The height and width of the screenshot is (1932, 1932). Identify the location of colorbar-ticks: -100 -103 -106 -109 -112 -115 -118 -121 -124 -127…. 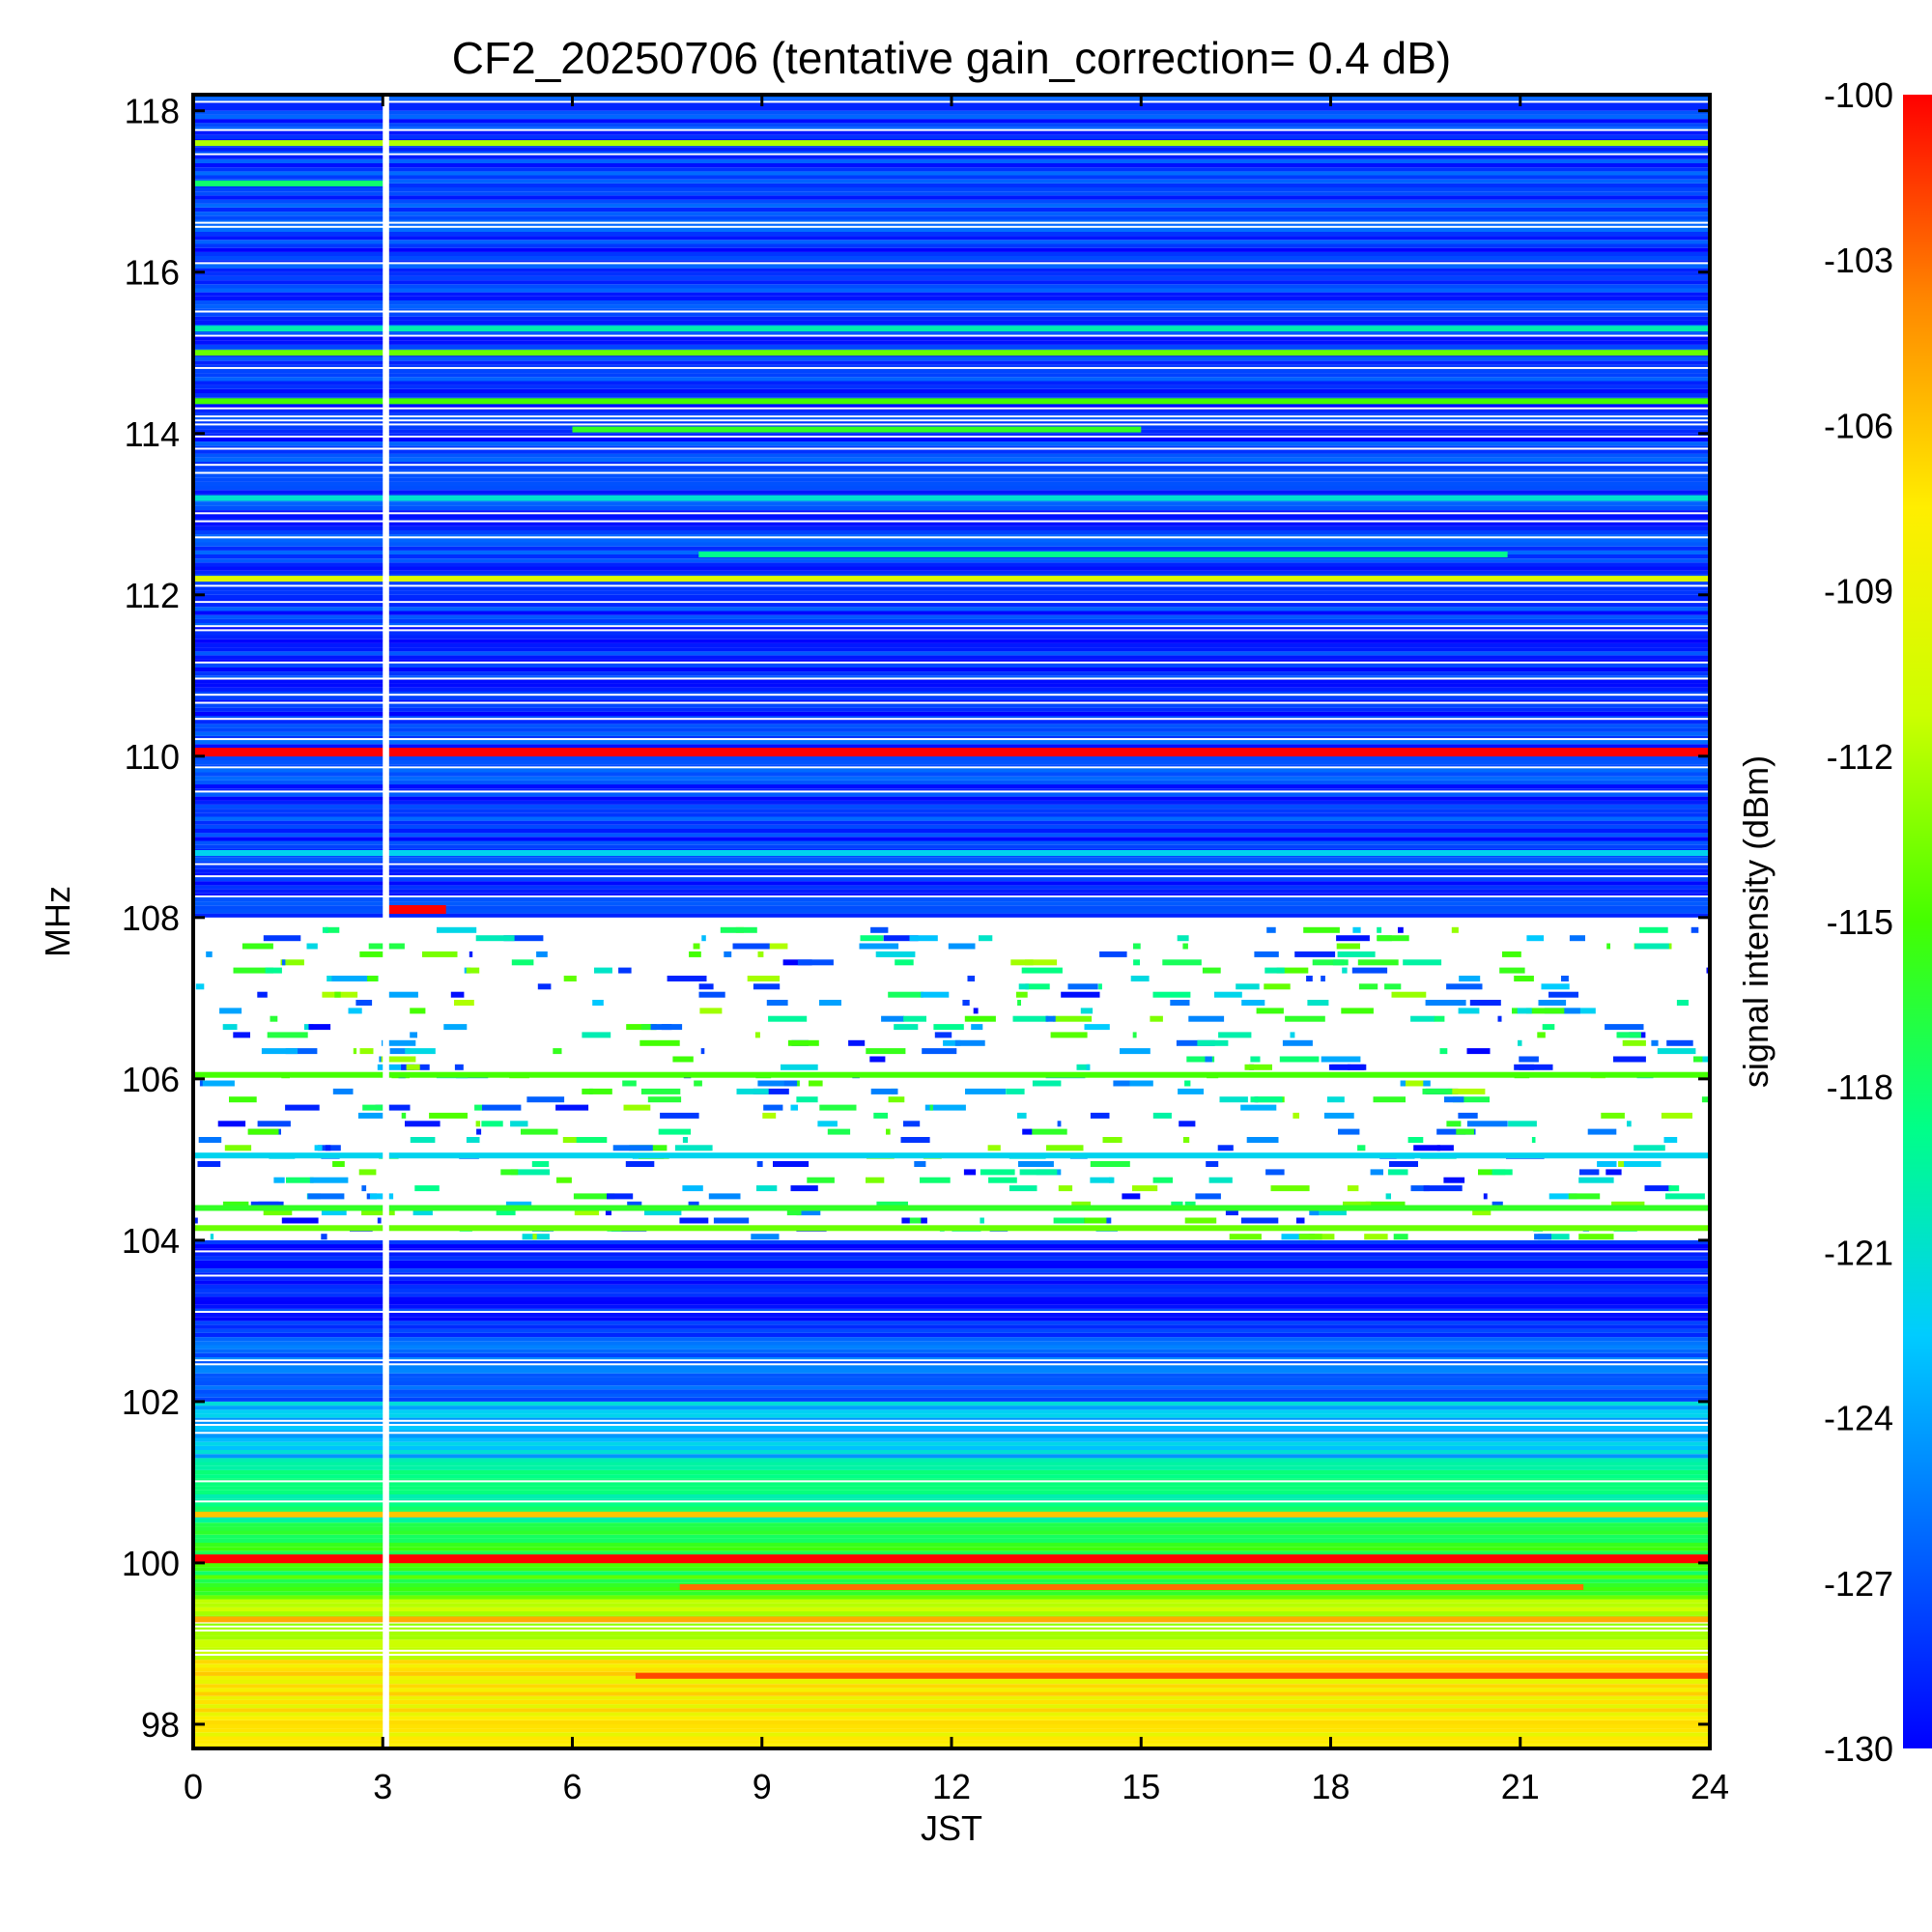
(1858, 922).